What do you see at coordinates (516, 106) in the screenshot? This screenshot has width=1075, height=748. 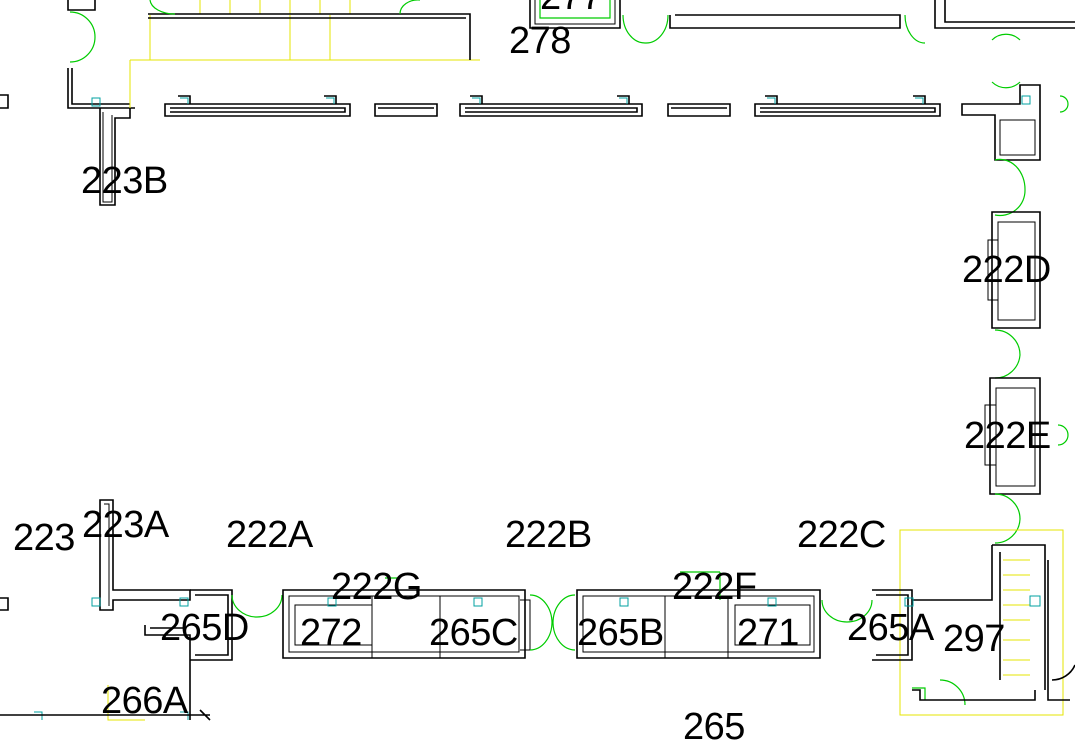 I see `top-window-row` at bounding box center [516, 106].